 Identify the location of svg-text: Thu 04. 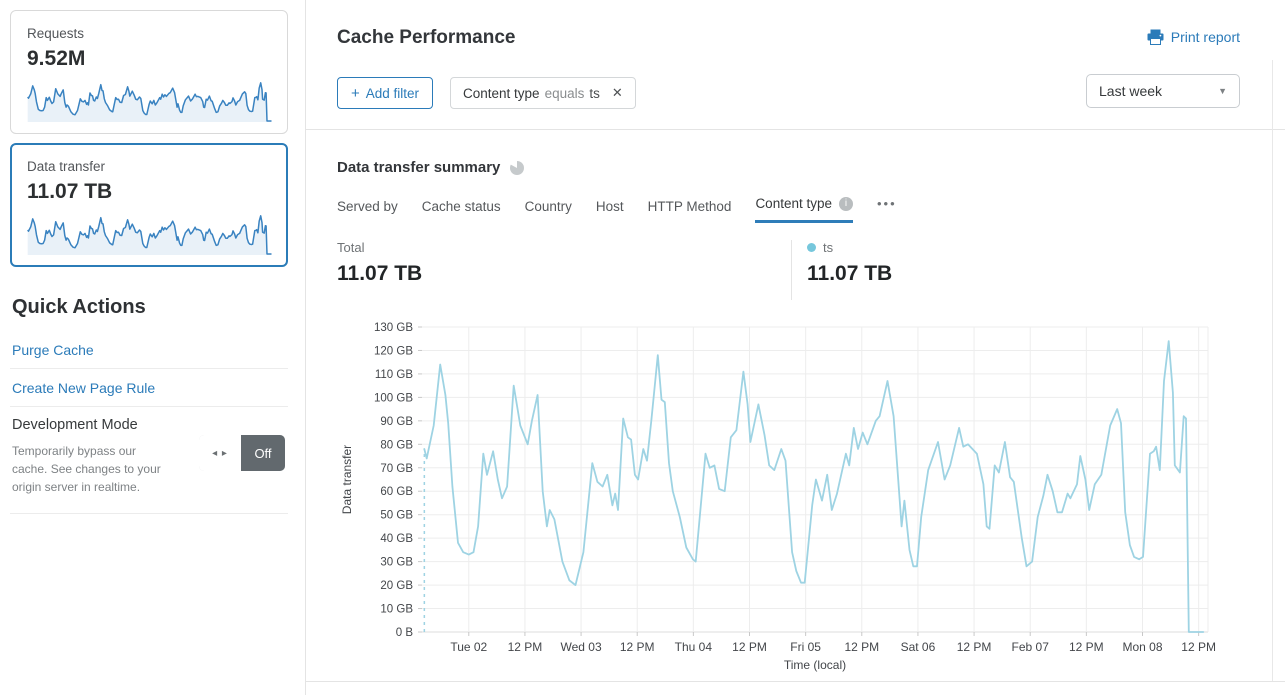
(694, 647).